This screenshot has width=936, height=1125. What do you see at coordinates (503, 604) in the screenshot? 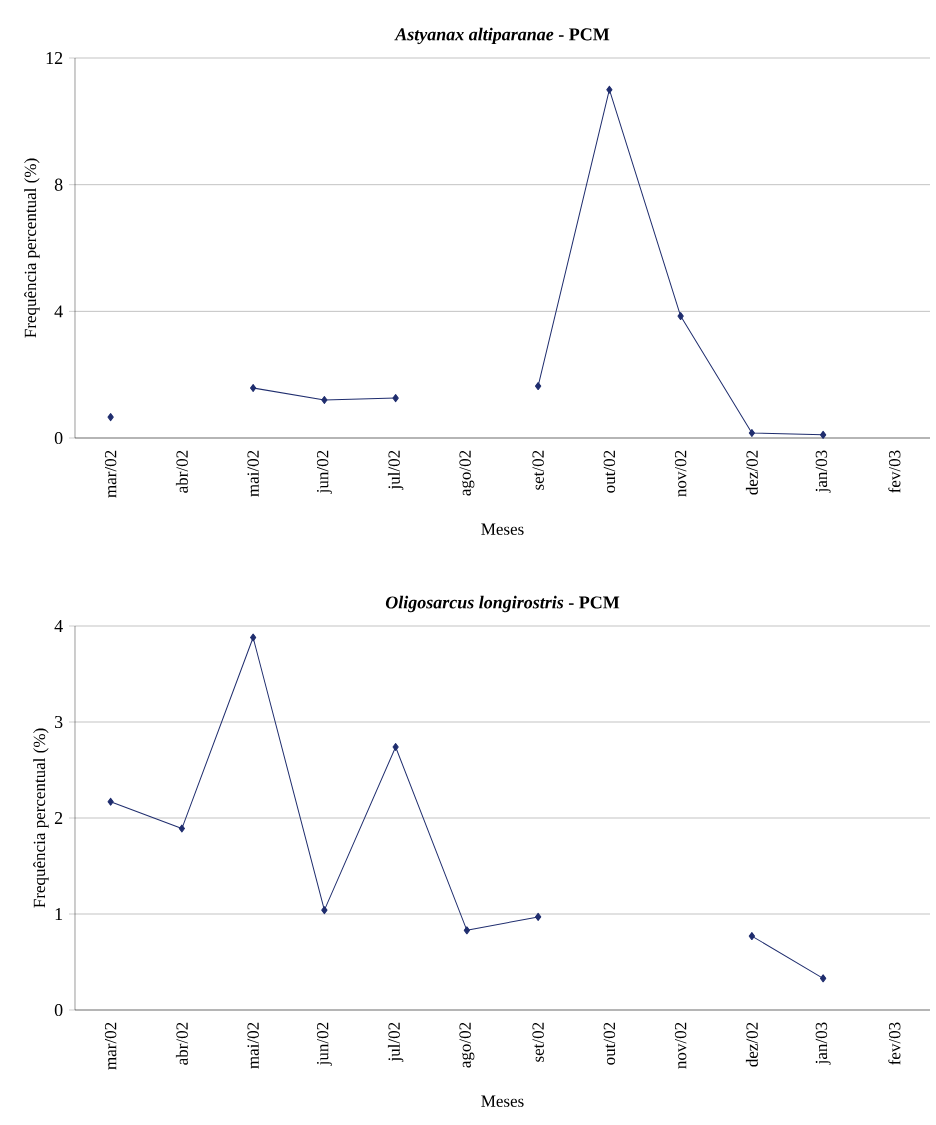
I see `chart-title: Oligosarcus longirostris - PCM` at bounding box center [503, 604].